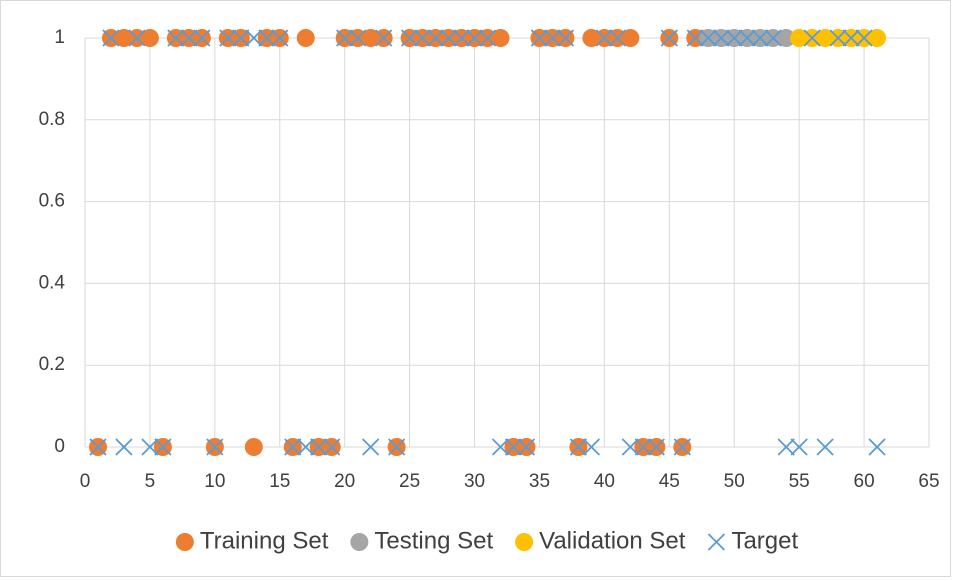 This screenshot has width=958, height=581. I want to click on y-tick-label: 0, so click(59, 446).